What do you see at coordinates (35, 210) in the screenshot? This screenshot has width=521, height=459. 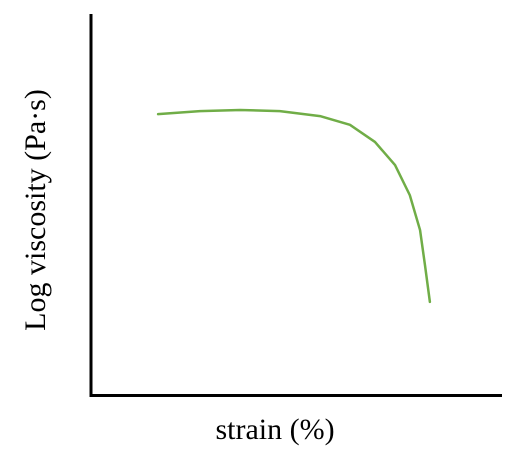 I see `y-axis-label: Log viscosity (Pa·s)` at bounding box center [35, 210].